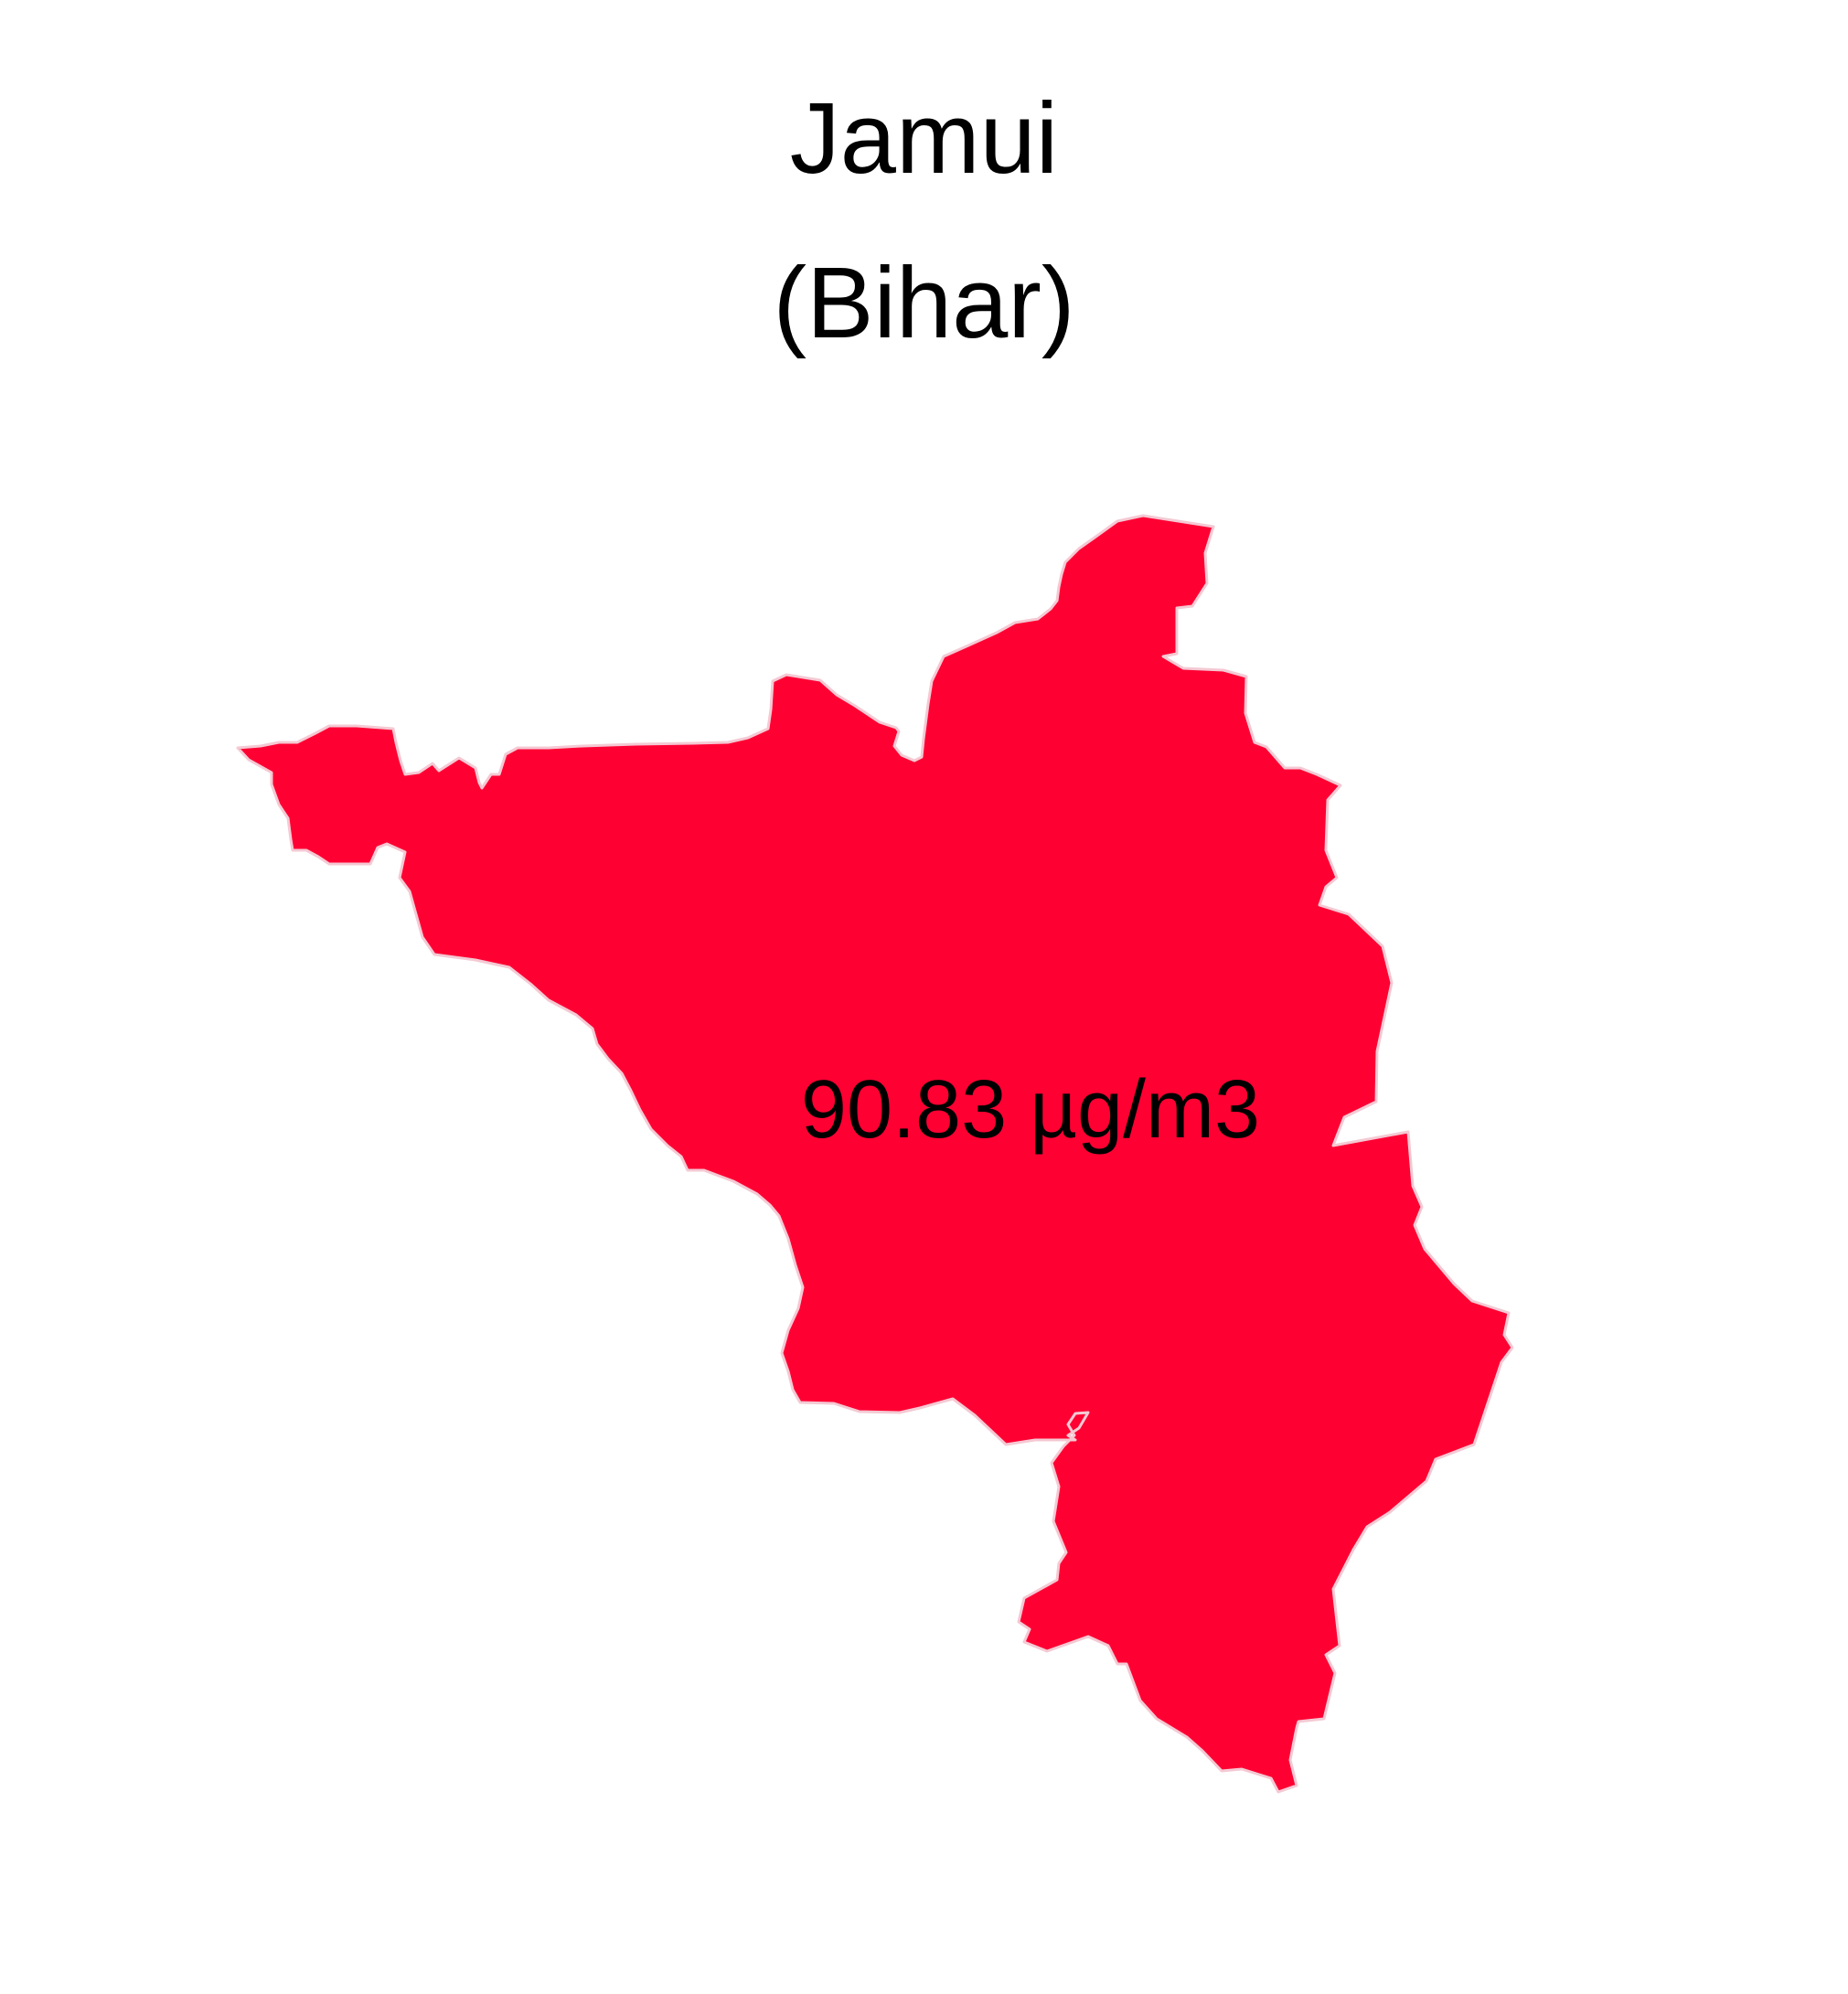  What do you see at coordinates (1030, 1110) in the screenshot?
I see `pm25-value-label: 90.83 µg/m3` at bounding box center [1030, 1110].